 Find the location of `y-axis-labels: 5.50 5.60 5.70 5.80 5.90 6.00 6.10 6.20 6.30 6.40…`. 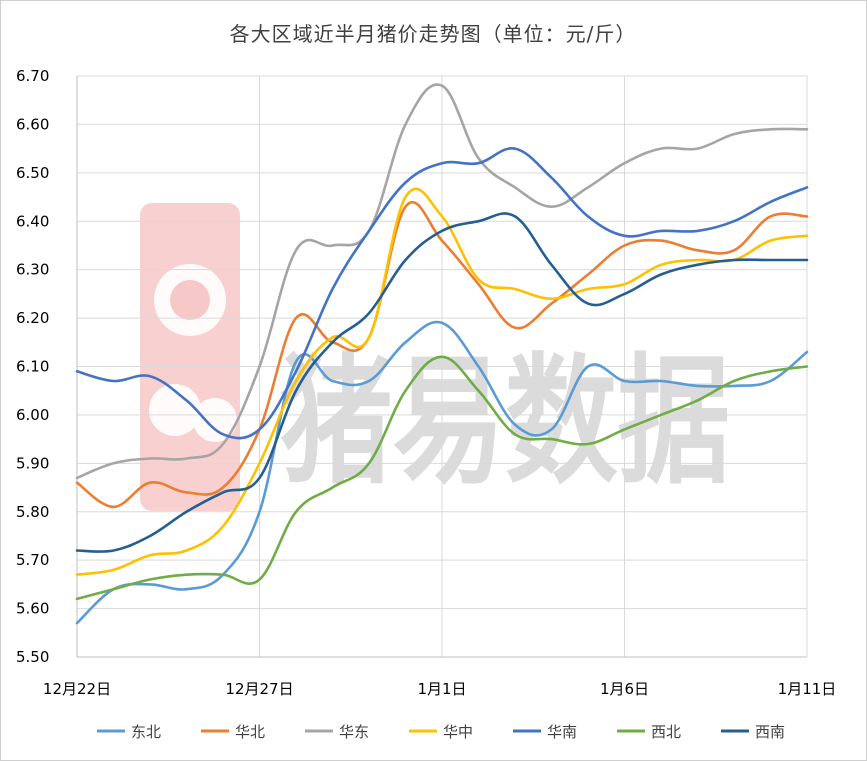

y-axis-labels: 5.50 5.60 5.70 5.80 5.90 6.00 6.10 6.20 6.30 6.40… is located at coordinates (32, 366).